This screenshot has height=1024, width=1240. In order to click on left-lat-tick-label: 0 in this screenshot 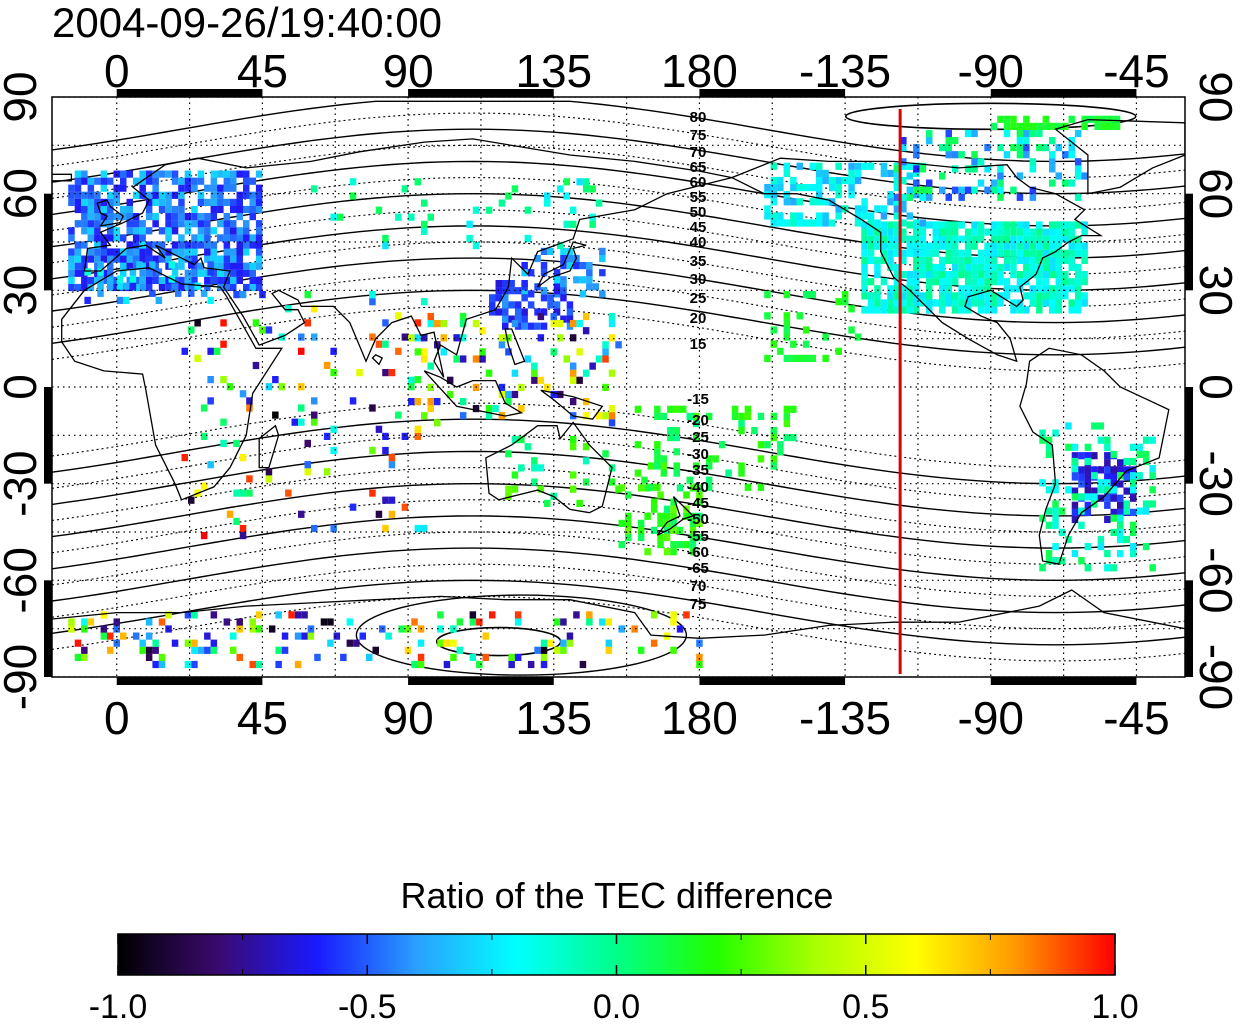, I will do `click(23, 387)`.